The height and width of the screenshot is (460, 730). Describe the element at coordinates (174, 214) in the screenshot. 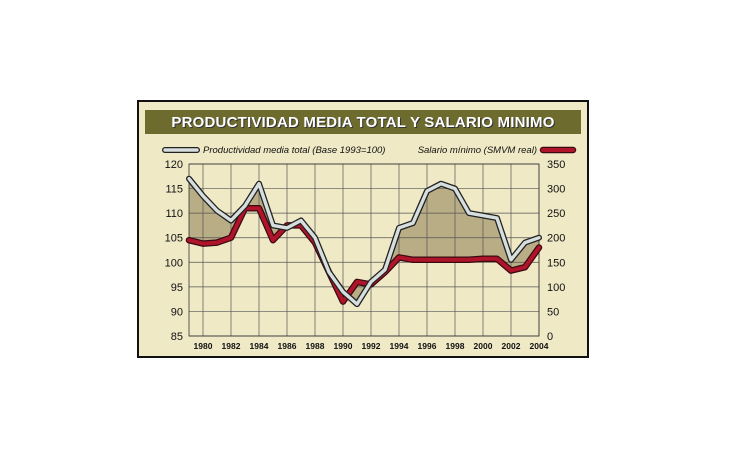

I see `y-left-tick-label: 110` at that location.